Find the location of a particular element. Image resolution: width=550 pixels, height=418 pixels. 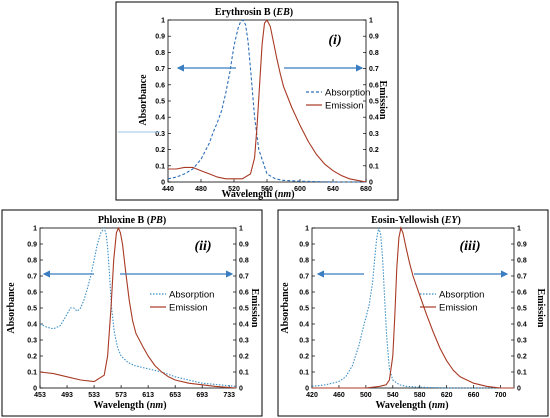

x-tick-label: 500 is located at coordinates (366, 395).